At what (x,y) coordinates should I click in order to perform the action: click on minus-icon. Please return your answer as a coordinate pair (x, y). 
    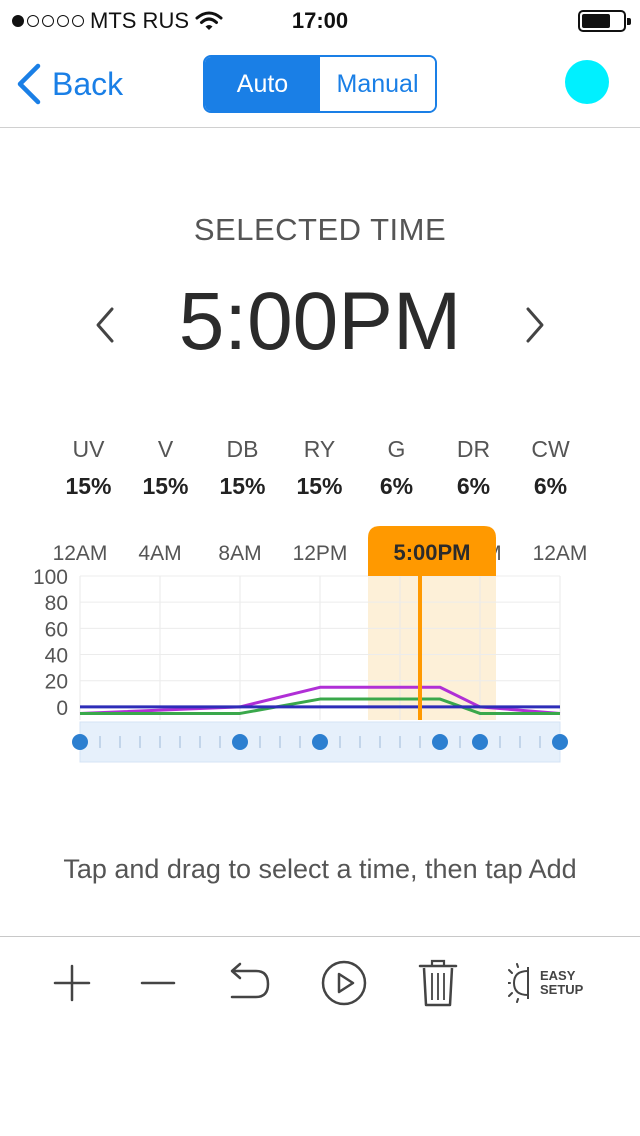
    Looking at the image, I should click on (158, 983).